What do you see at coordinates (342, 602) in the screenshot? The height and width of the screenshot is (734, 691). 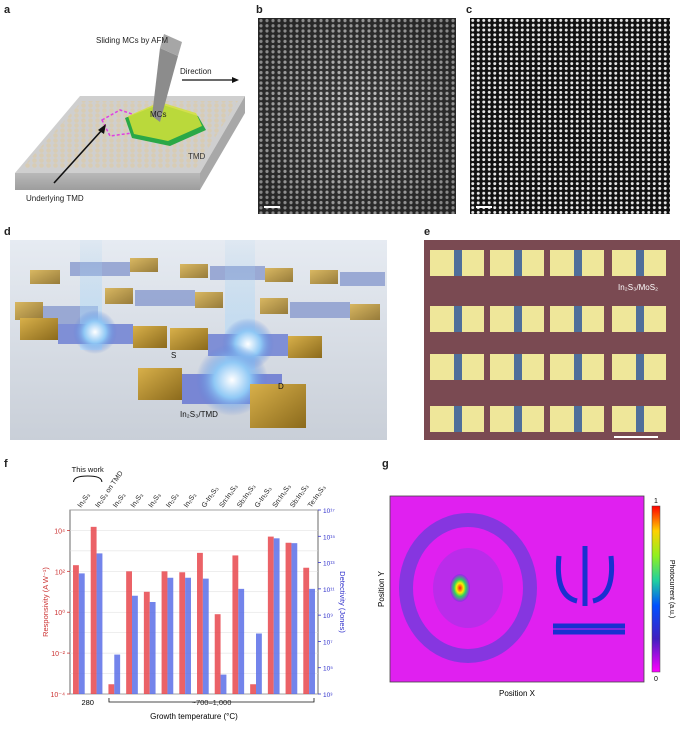 I see `y2-axis-label: Detectivity (Jones)` at bounding box center [342, 602].